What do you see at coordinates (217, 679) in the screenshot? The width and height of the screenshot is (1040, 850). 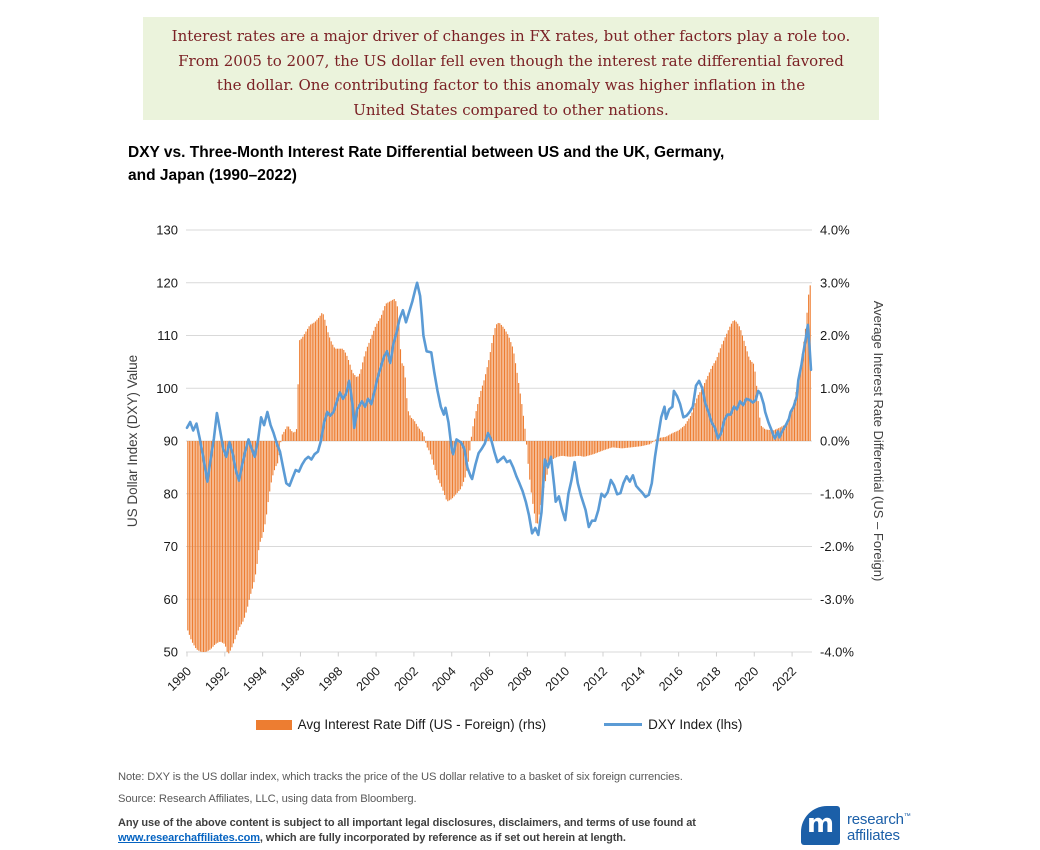 I see `svg-text: 1992` at bounding box center [217, 679].